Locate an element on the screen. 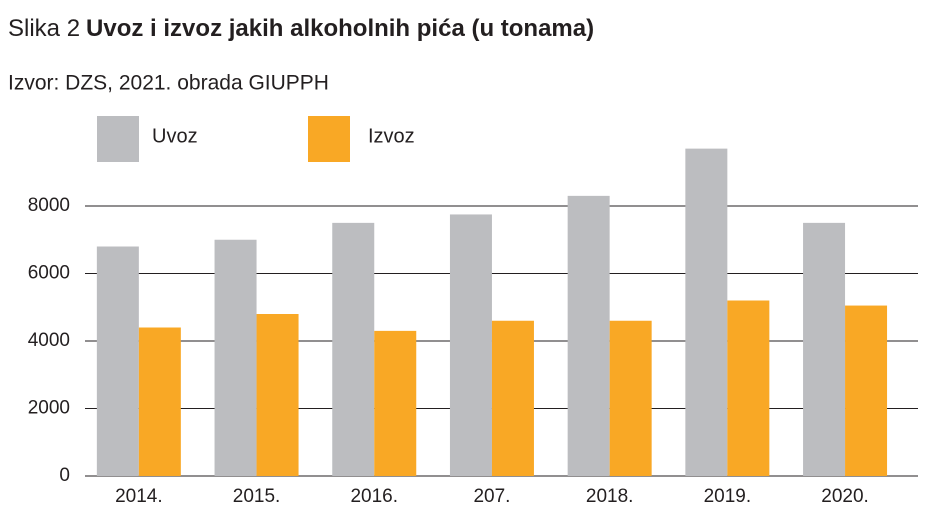 The image size is (949, 525). figure-label: Slika 2 is located at coordinates (44, 28).